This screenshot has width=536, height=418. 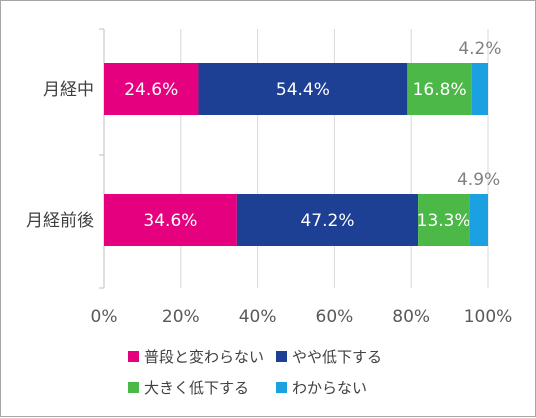 What do you see at coordinates (335, 317) in the screenshot?
I see `x-tick-label: 60%` at bounding box center [335, 317].